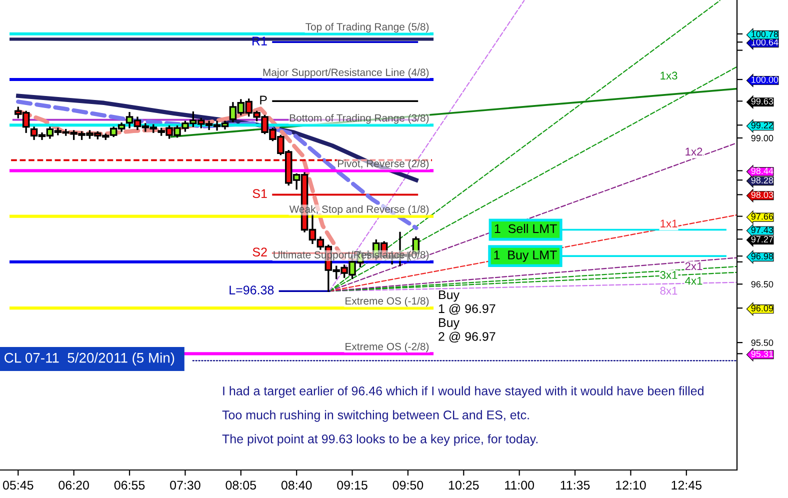 Image resolution: width=788 pixels, height=498 pixels. I want to click on x-tick-label: 10:25, so click(463, 485).